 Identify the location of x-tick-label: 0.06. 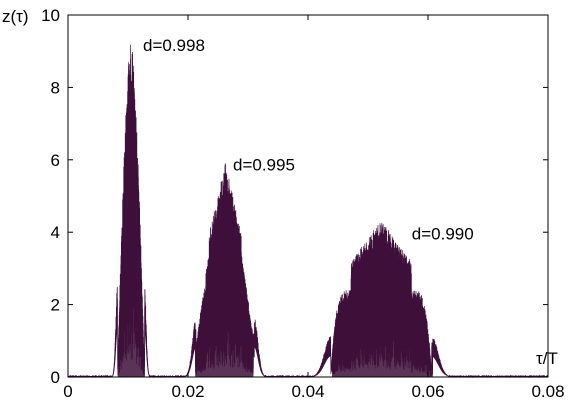
(427, 391).